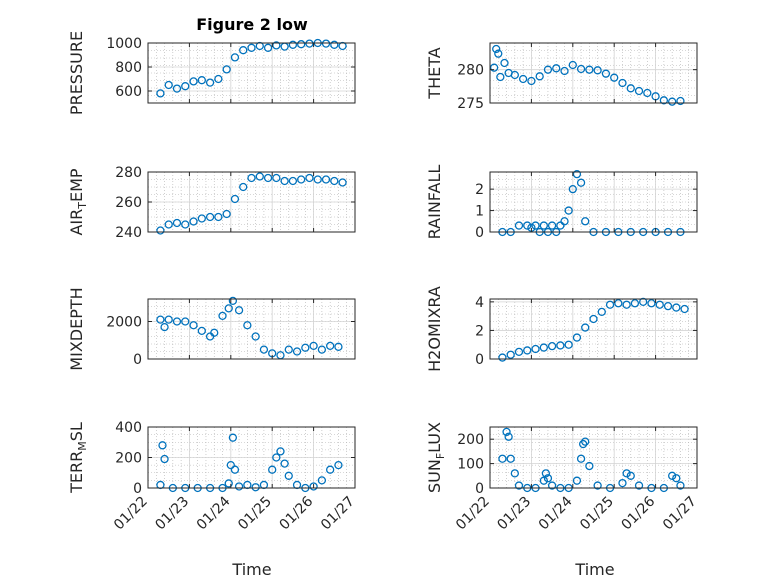 The height and width of the screenshot is (583, 778). What do you see at coordinates (561, 203) in the screenshot?
I see `subplot-rainfall: 0 1 2 RAINFALL` at bounding box center [561, 203].